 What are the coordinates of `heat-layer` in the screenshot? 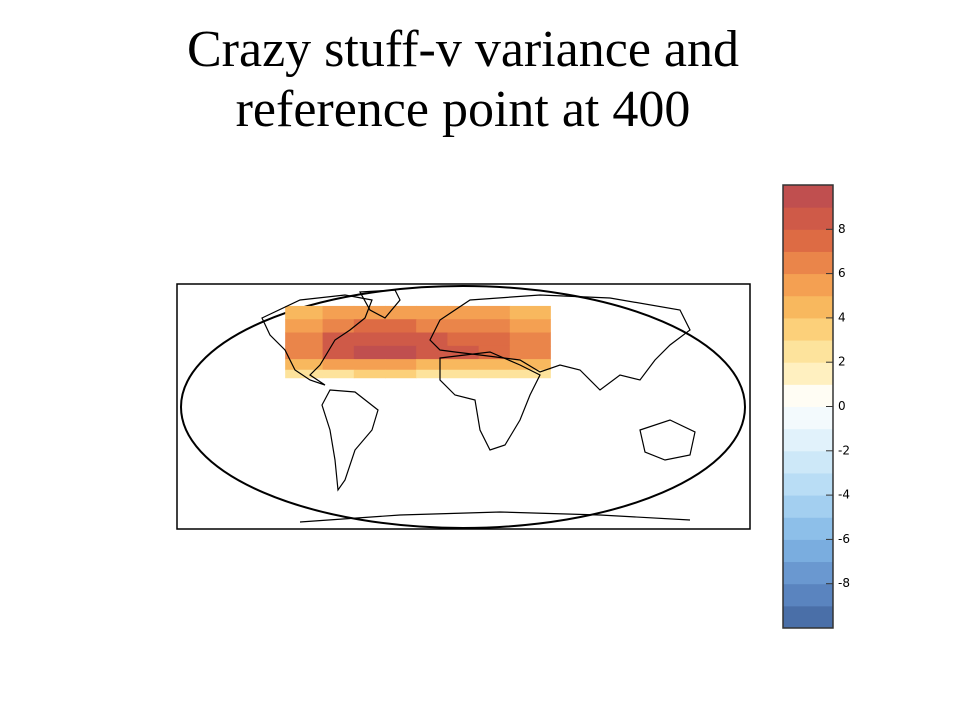 It's located at (418, 342).